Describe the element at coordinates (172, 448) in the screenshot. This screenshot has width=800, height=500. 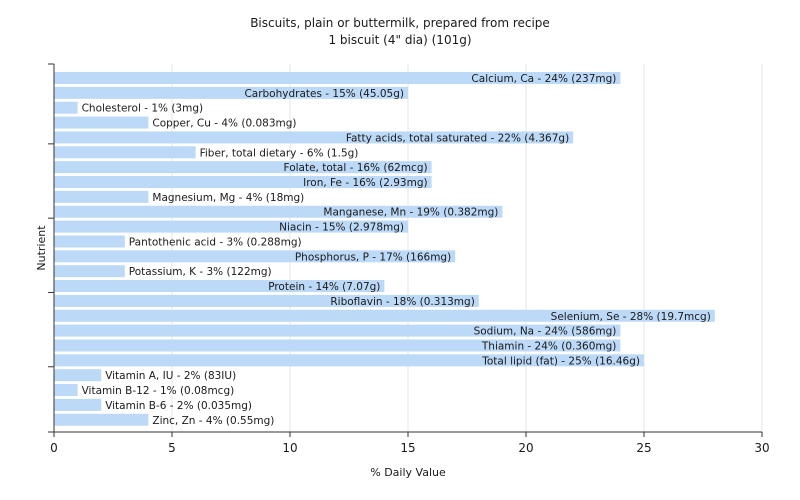
I see `x-tick-label: 5` at that location.